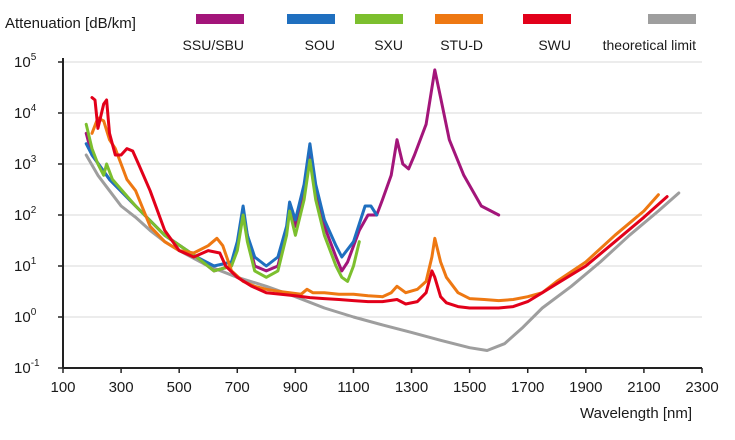  I want to click on x-tick-label: 300, so click(121, 387).